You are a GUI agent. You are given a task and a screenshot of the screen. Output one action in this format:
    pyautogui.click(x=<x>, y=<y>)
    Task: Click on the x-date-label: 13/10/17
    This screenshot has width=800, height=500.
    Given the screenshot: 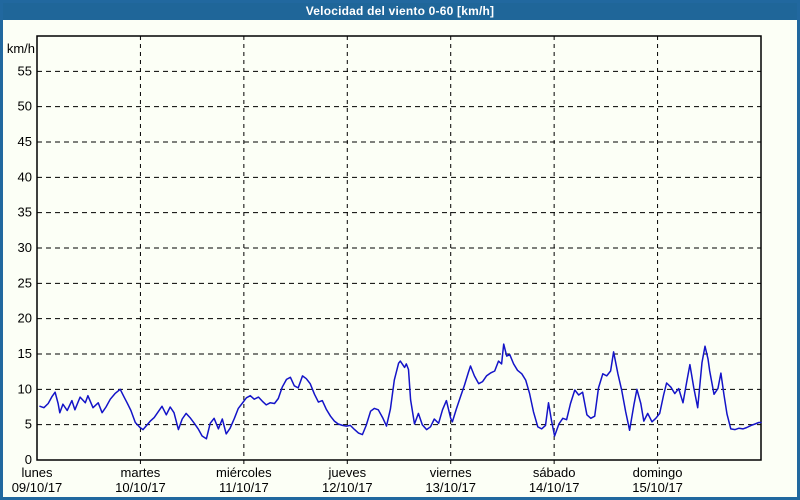 What is the action you would take?
    pyautogui.click(x=450, y=487)
    